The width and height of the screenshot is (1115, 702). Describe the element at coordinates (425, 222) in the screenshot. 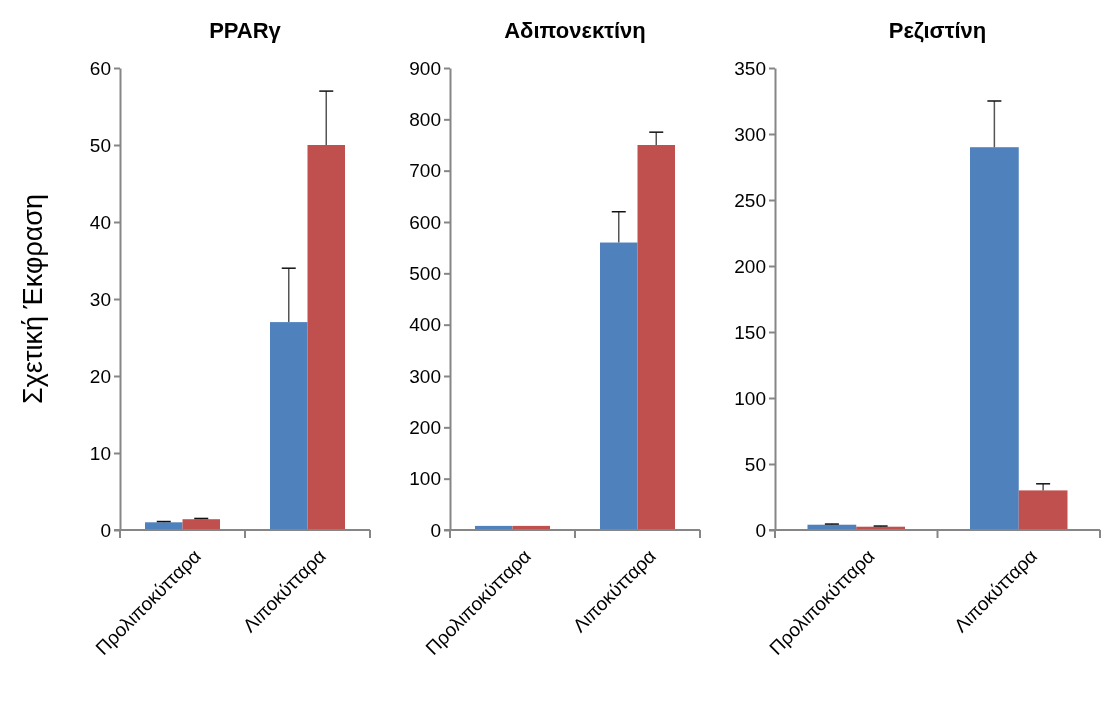

I see `y-tick-label: 600` at that location.